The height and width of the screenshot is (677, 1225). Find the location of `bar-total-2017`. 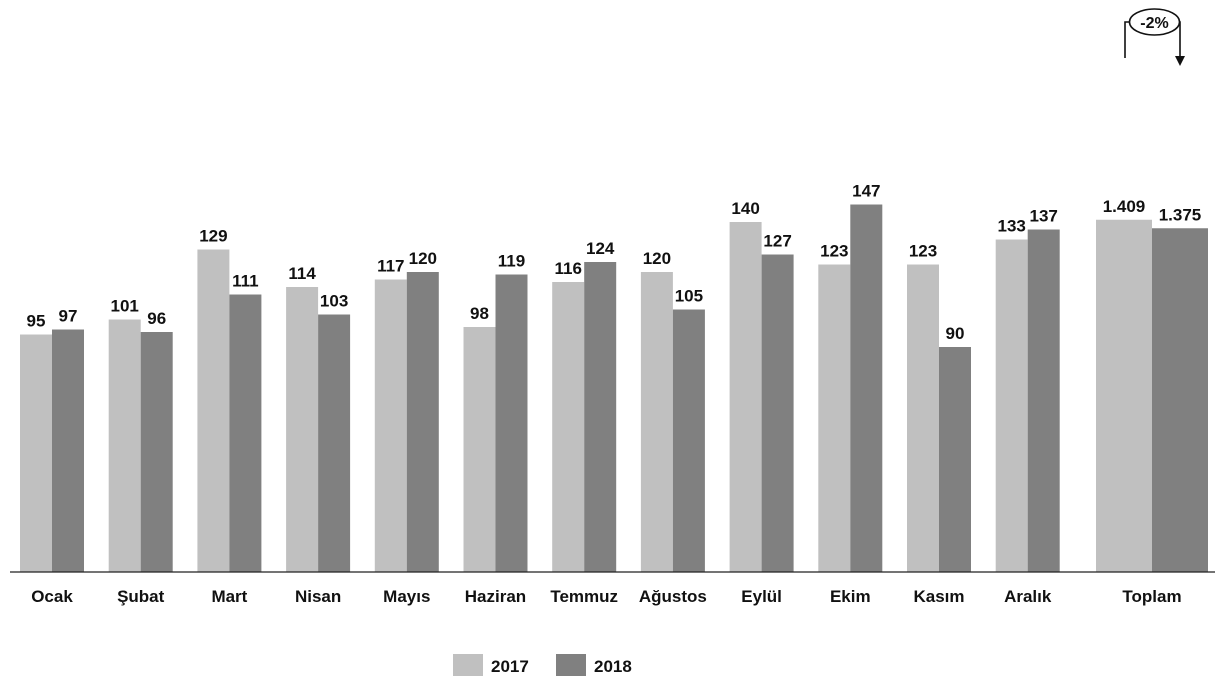

bar-total-2017 is located at coordinates (1124, 395).